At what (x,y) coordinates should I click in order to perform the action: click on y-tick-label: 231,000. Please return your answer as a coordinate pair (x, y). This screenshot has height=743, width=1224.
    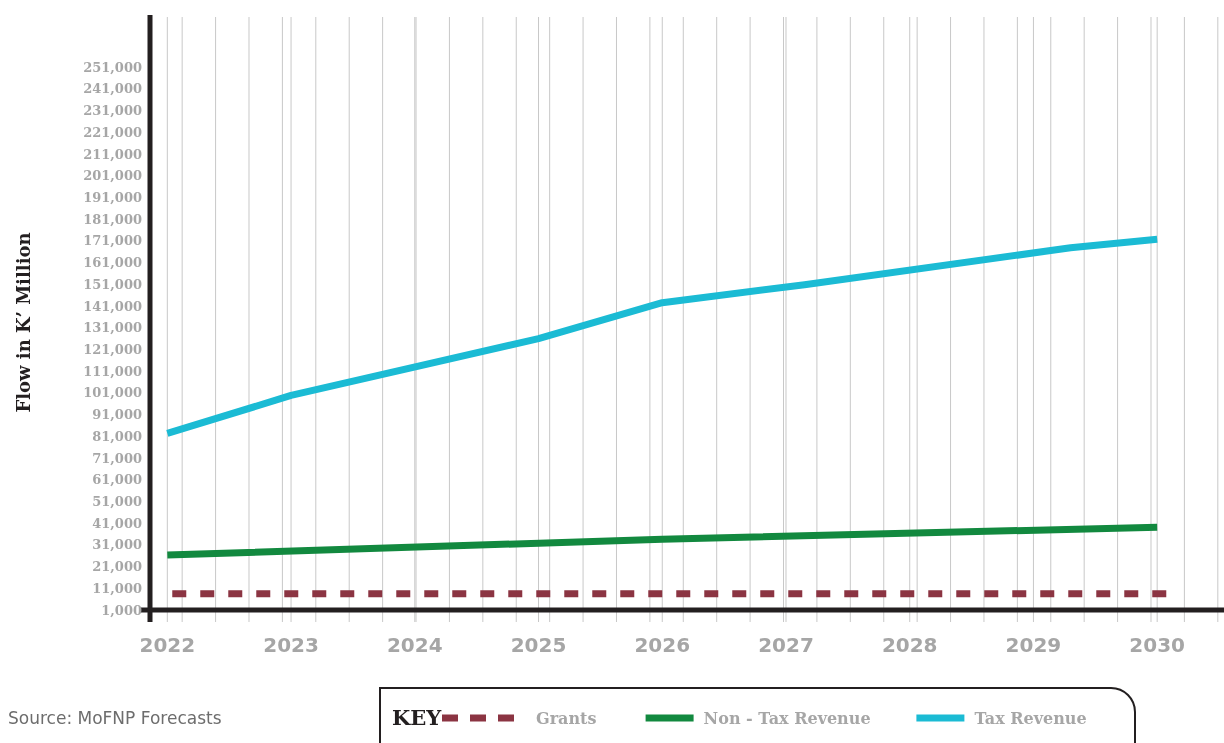
    Looking at the image, I should click on (112, 111).